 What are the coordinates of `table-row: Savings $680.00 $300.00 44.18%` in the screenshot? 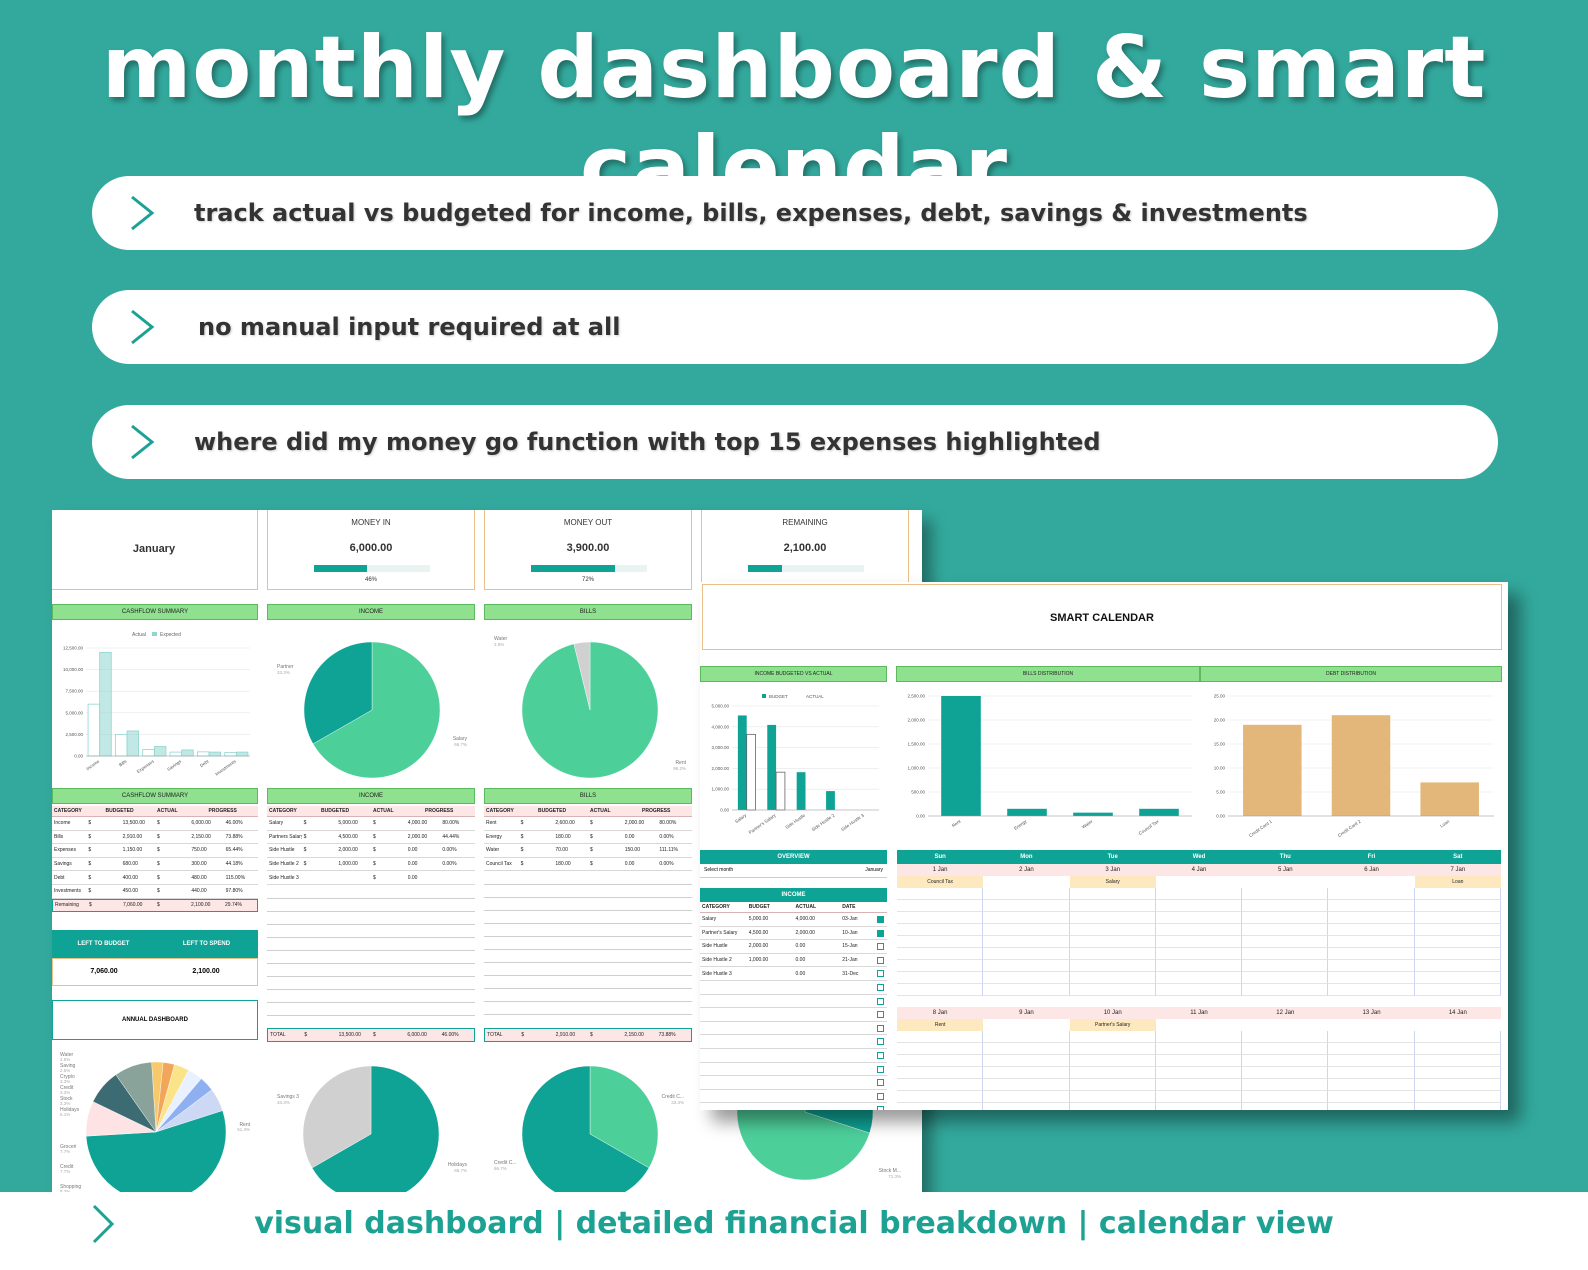 It's located at (155, 865).